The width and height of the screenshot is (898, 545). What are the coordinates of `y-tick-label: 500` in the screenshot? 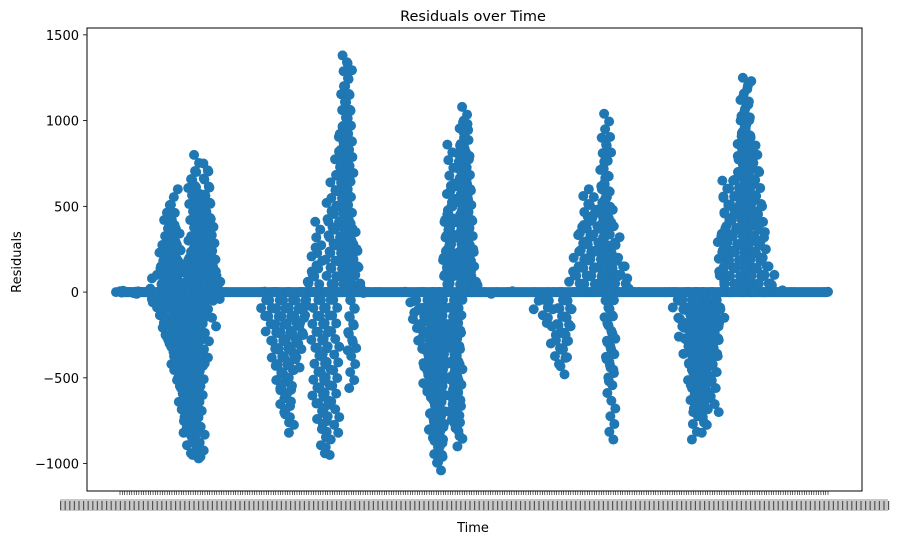 It's located at (66, 207).